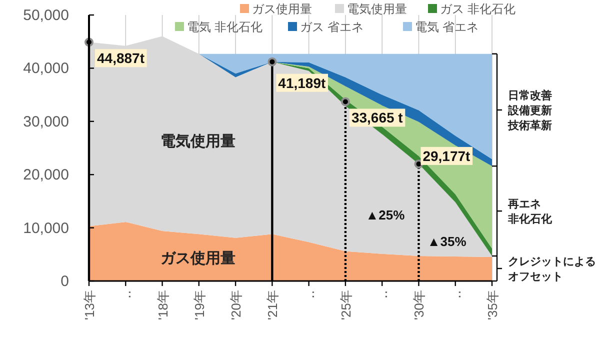 This screenshot has height=351, width=612. I want to click on annotation: 33,665 t, so click(377, 118).